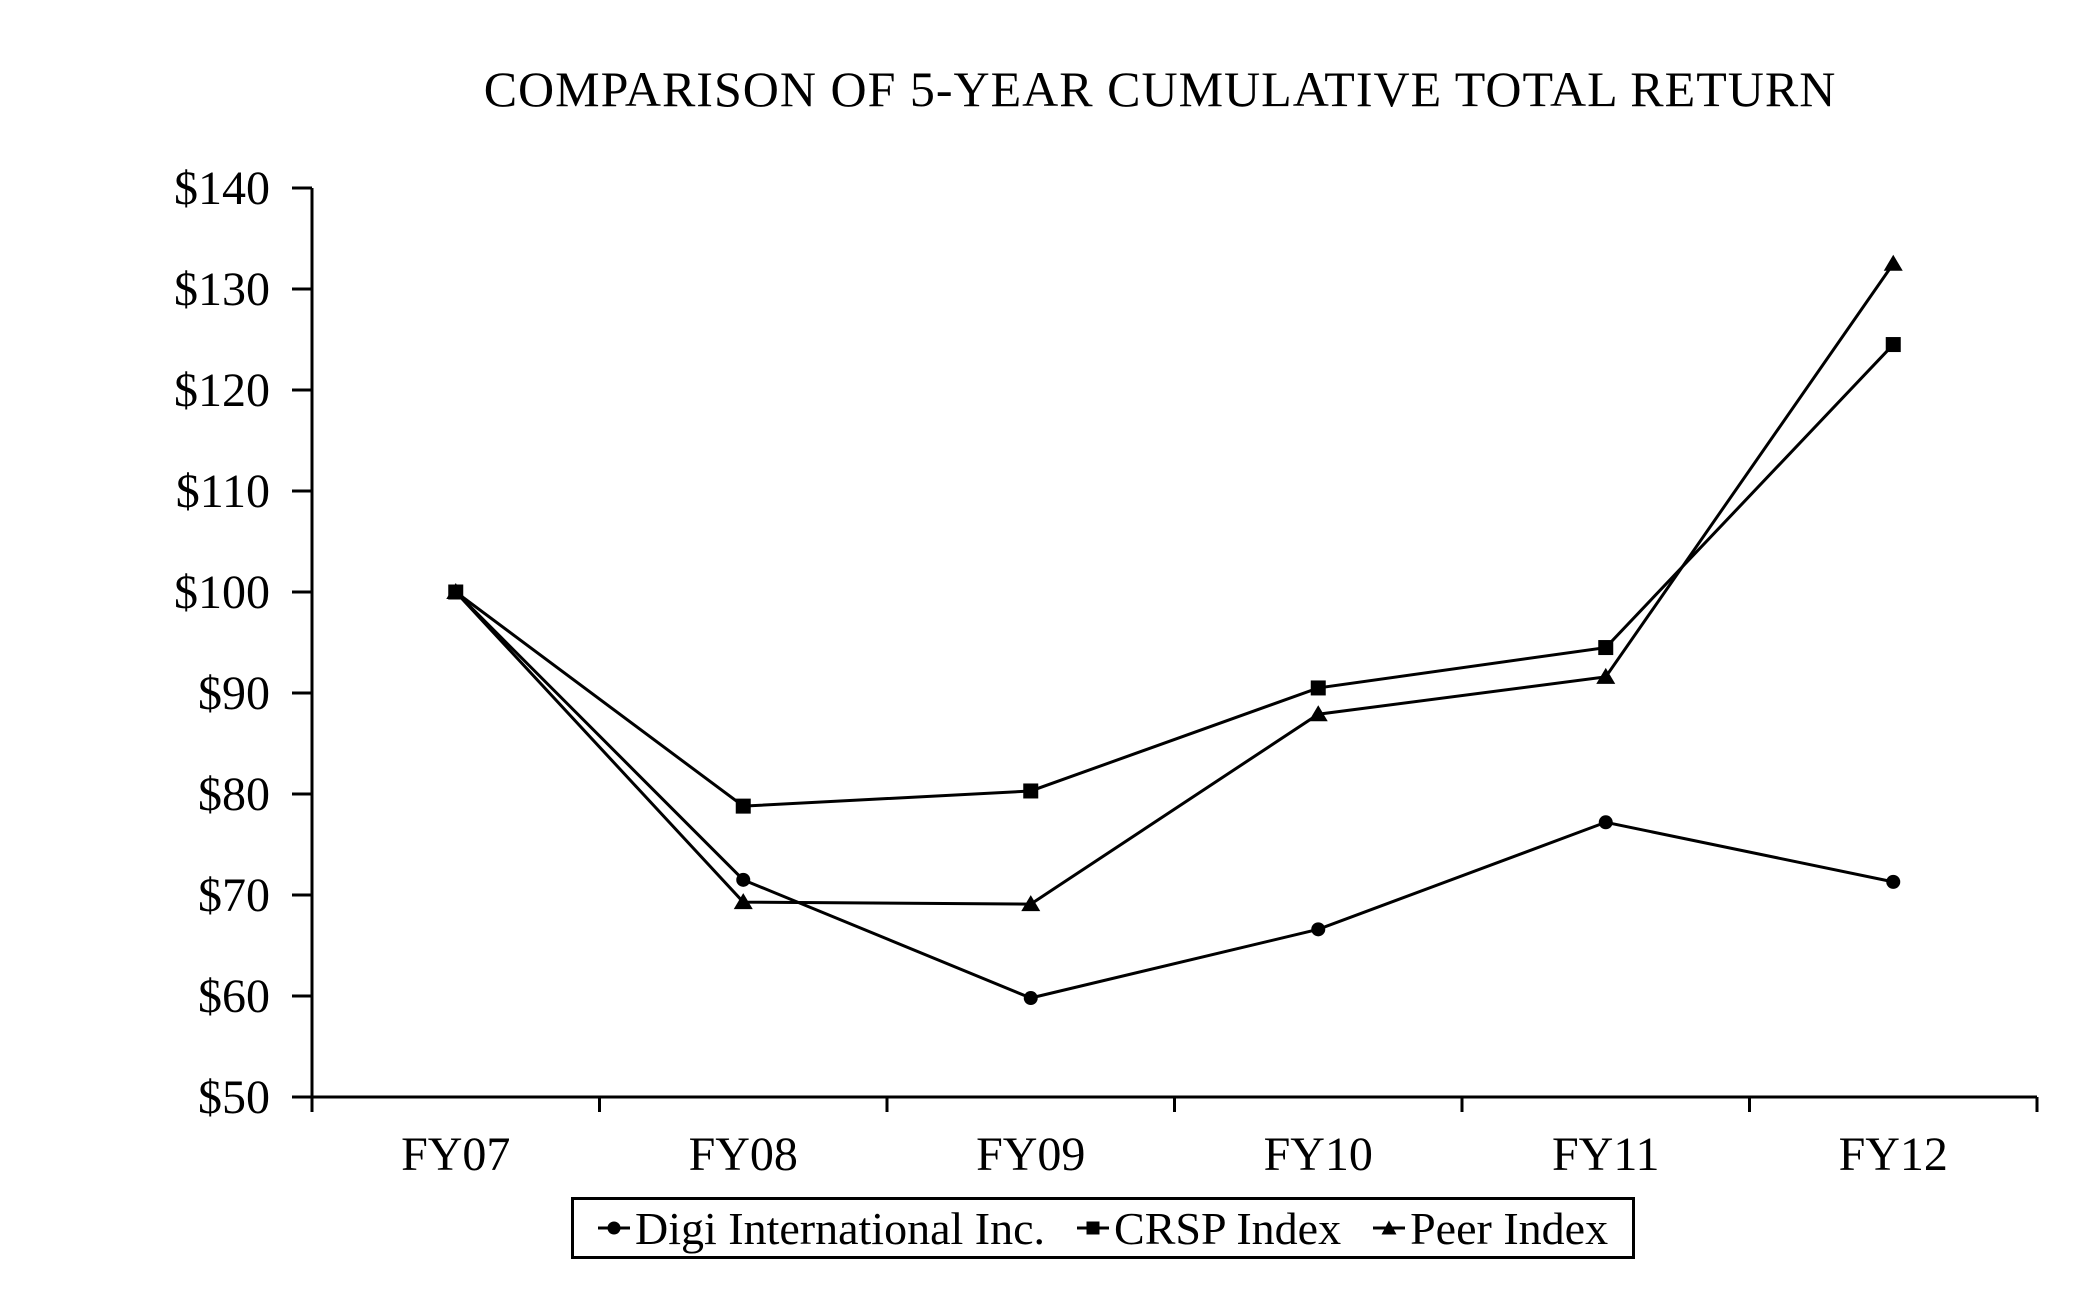  Describe the element at coordinates (1389, 1227) in the screenshot. I see `legend-line-triangle-icon` at that location.